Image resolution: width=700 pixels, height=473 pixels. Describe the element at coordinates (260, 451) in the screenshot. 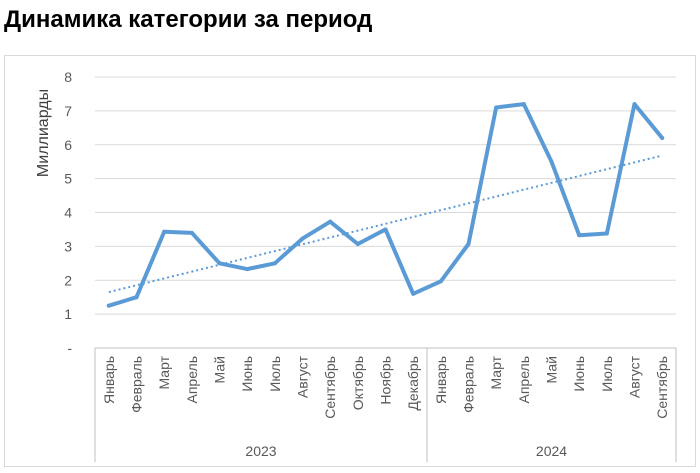

I see `group-label: 2023` at that location.